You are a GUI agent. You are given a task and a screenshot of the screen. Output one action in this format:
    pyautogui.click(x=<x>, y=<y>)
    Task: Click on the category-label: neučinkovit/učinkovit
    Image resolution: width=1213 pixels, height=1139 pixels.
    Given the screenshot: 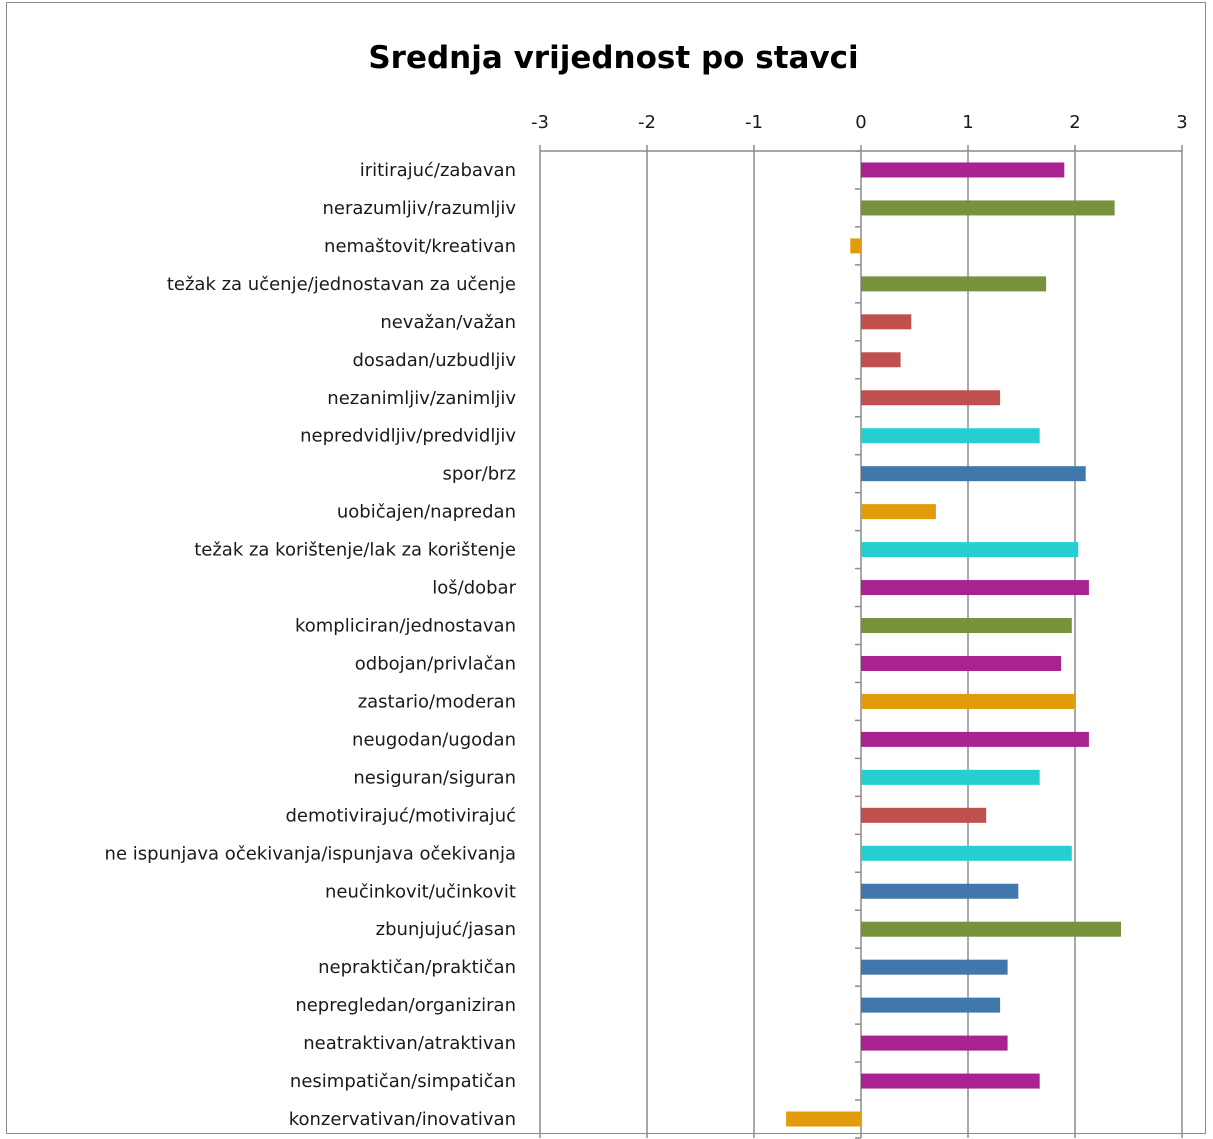 What is the action you would take?
    pyautogui.click(x=420, y=891)
    